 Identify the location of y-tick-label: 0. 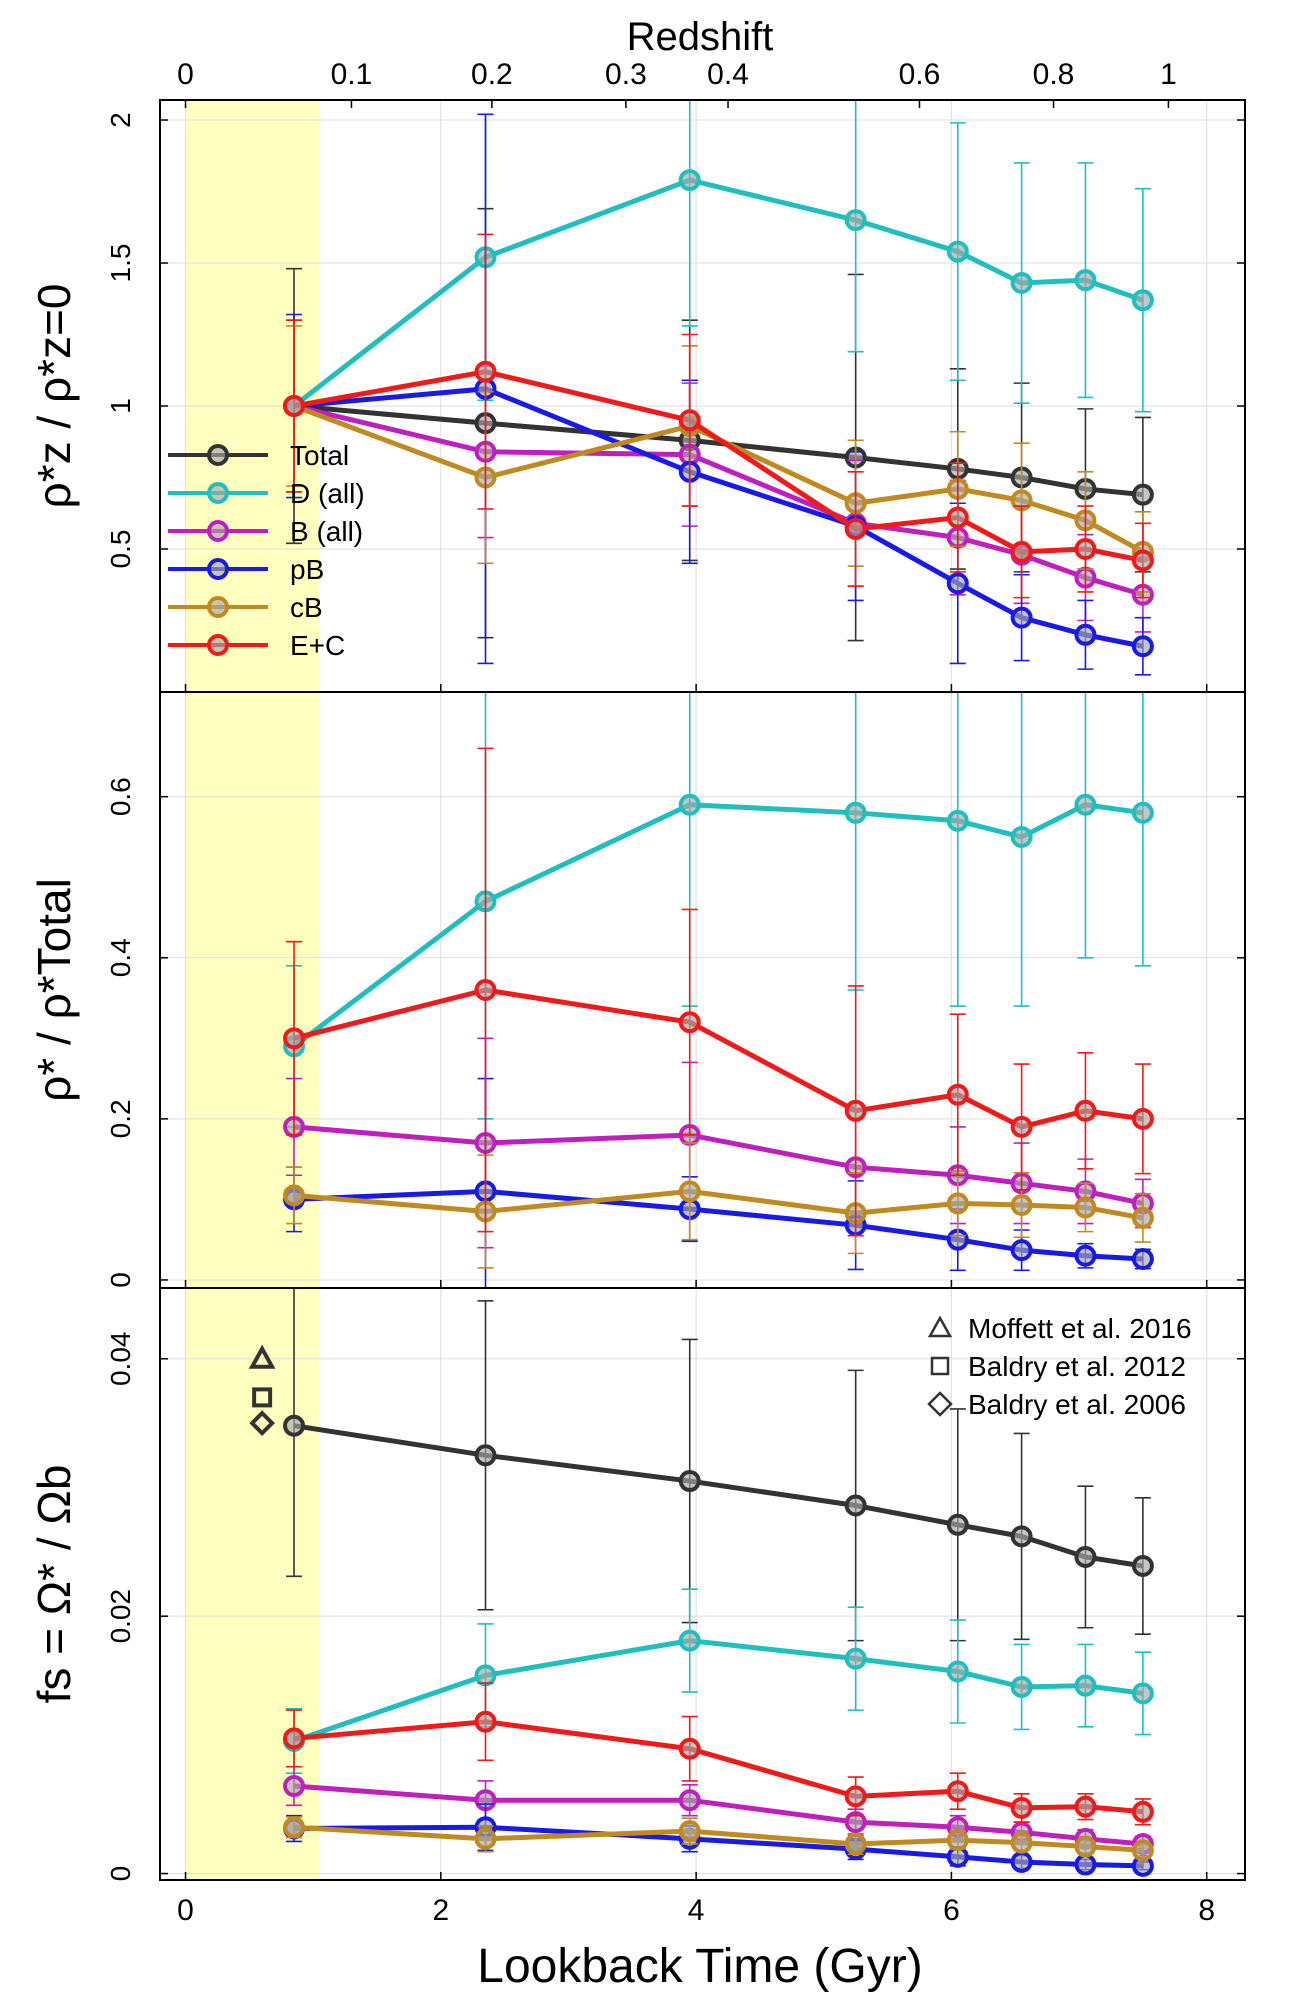
(120, 1874).